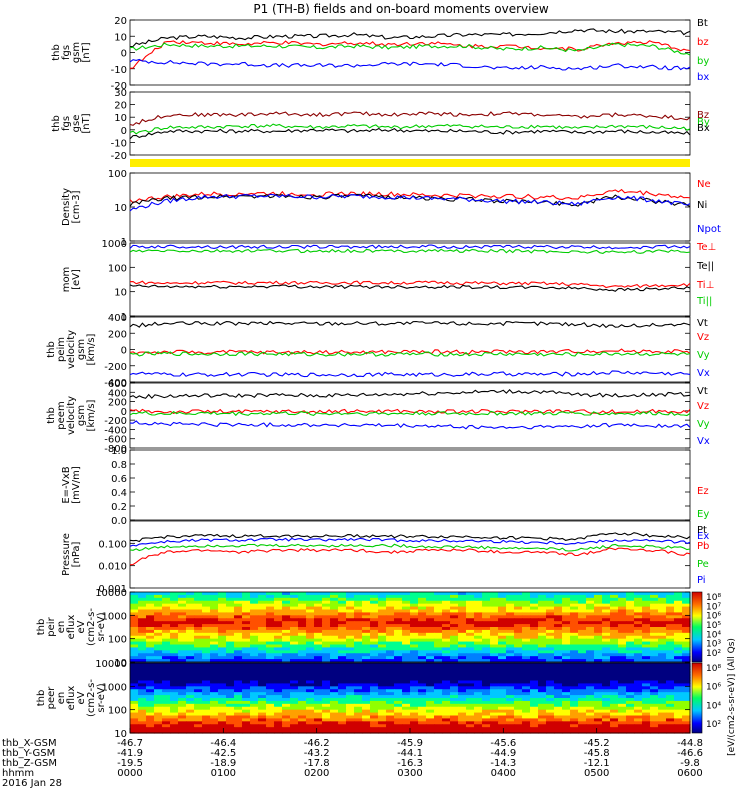 The image size is (750, 800). Describe the element at coordinates (66, 123) in the screenshot. I see `y-axis-label-line: fgs` at that location.